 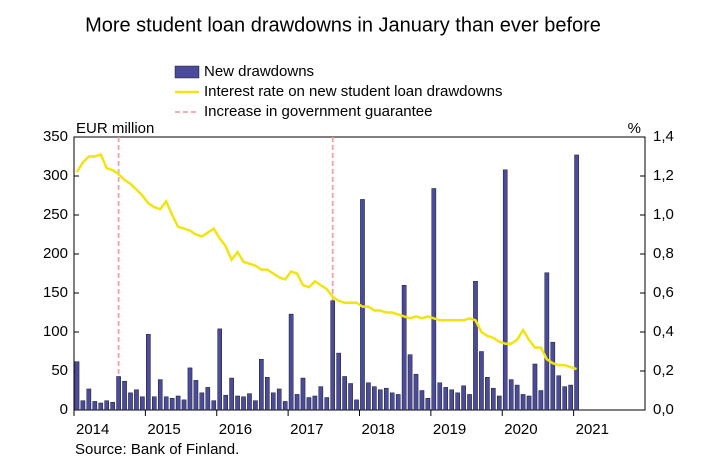 What do you see at coordinates (187, 72) in the screenshot?
I see `legend-swatch` at bounding box center [187, 72].